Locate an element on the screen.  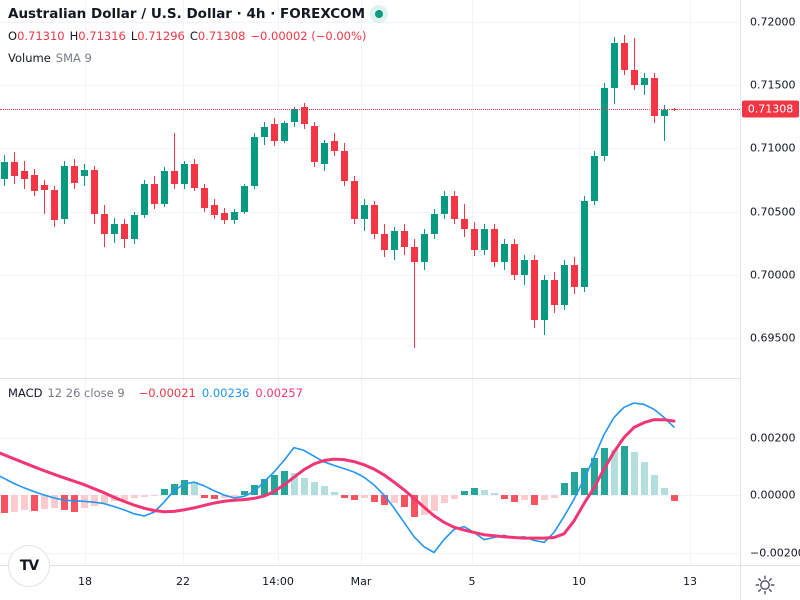
price-axis-separator is located at coordinates (740, 300).